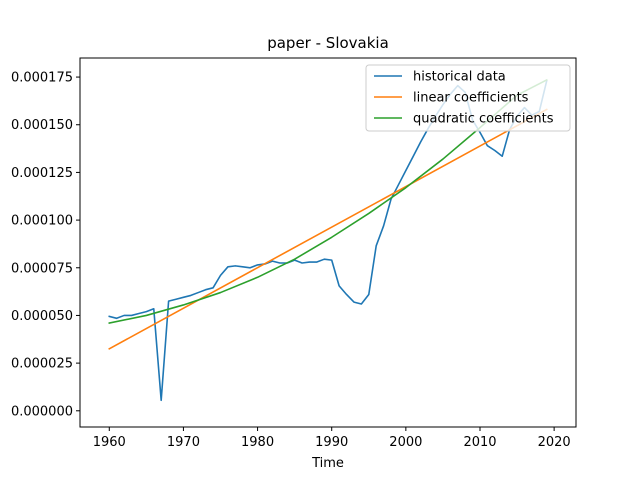 This screenshot has width=640, height=480. I want to click on y-tick-label: 0.000150, so click(42, 125).